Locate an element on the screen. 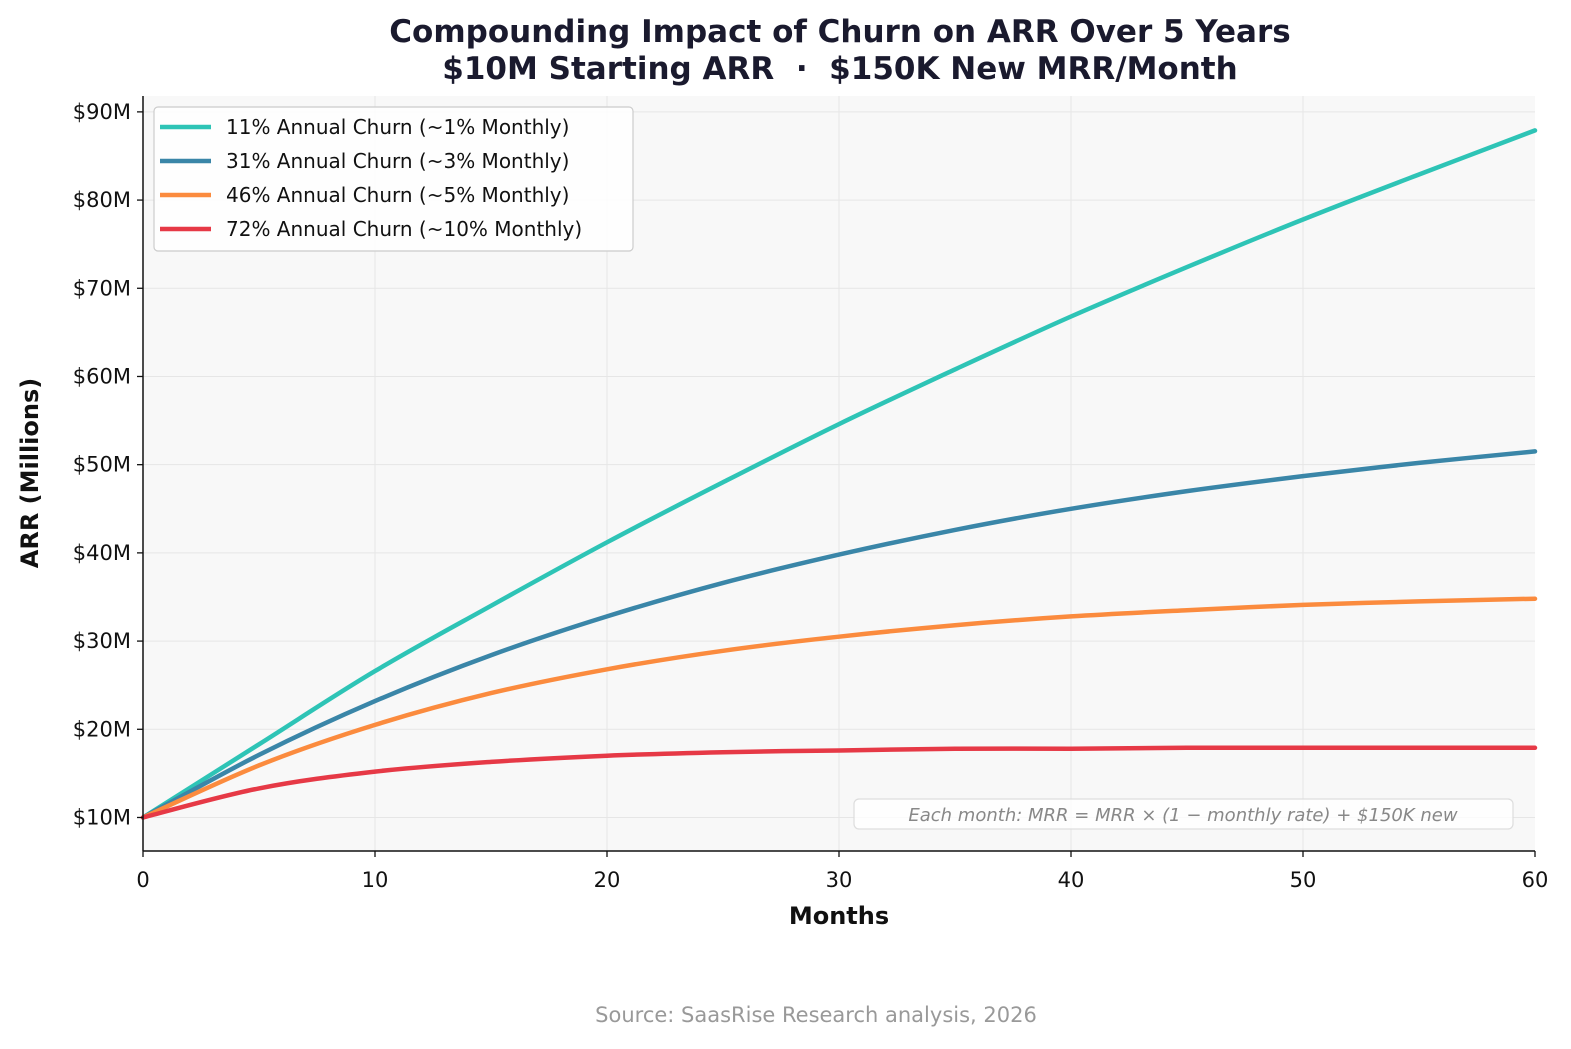  legend-label-1: 11% Annual Churn (~1% Monthly) is located at coordinates (397, 127).